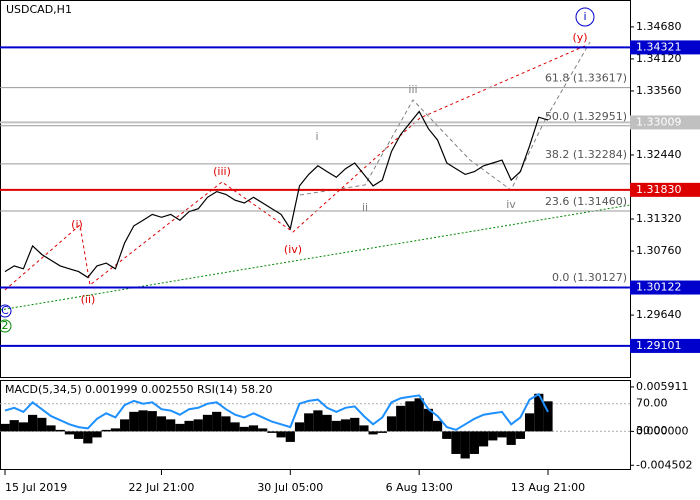 The image size is (700, 500). What do you see at coordinates (659, 345) in the screenshot?
I see `level-label: 1.29101` at bounding box center [659, 345].